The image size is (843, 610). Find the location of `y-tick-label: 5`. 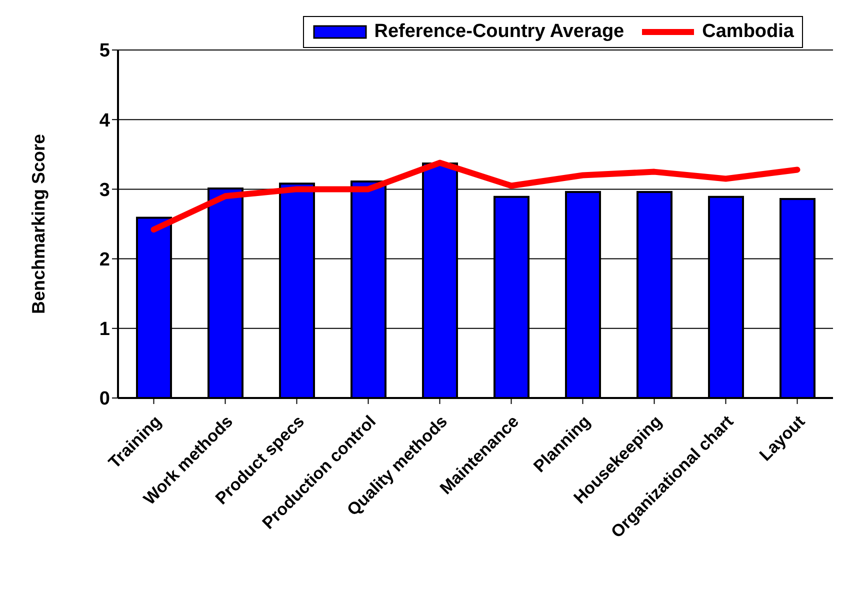

y-tick-label: 5 is located at coordinates (104, 51).